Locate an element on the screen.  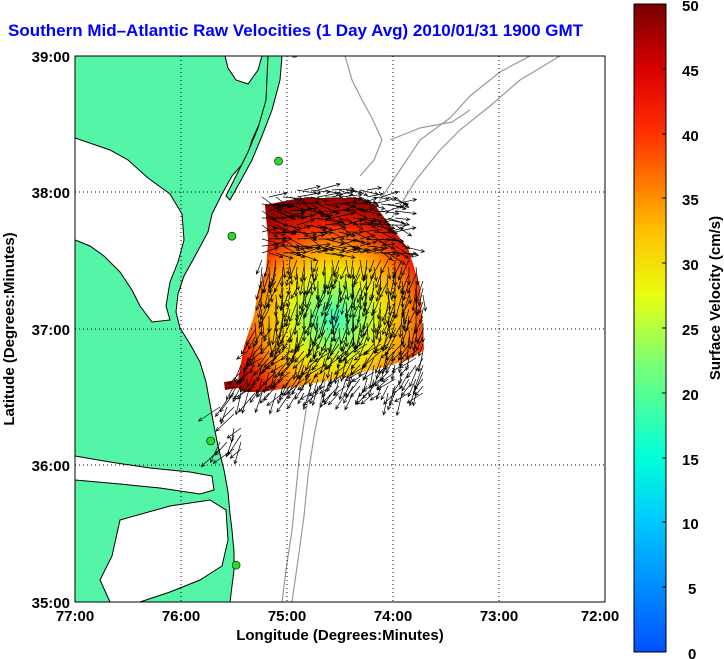
colorbar-tick-label: 40 is located at coordinates (690, 136).